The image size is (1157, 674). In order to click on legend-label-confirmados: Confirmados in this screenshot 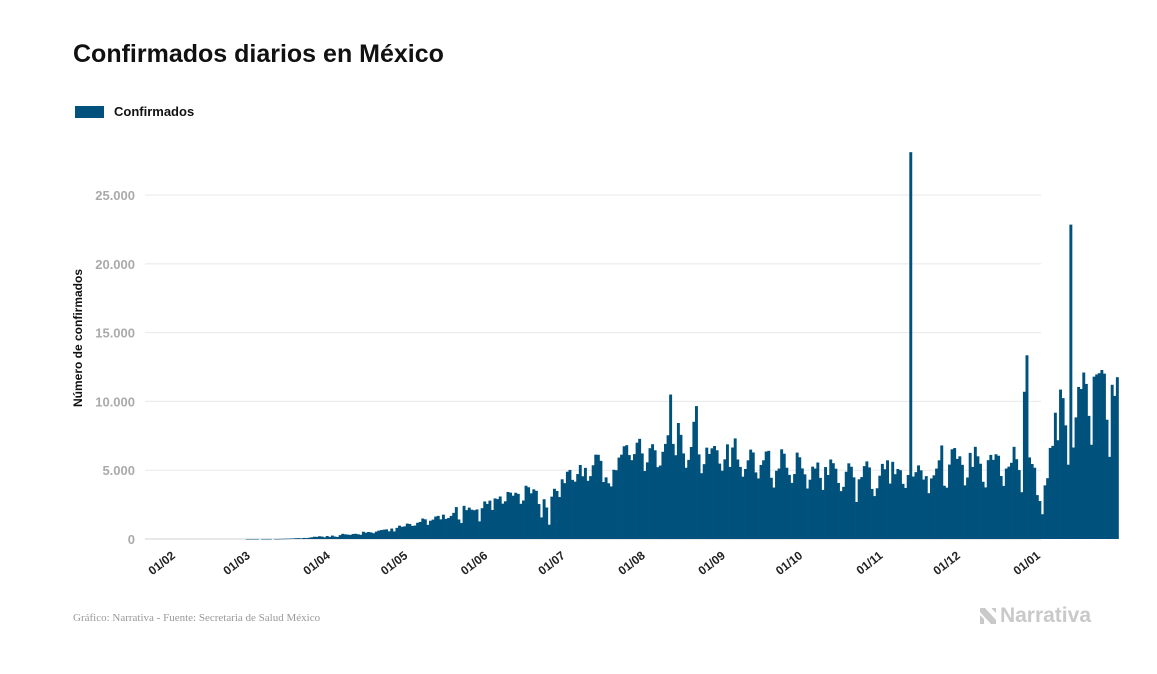, I will do `click(154, 111)`.